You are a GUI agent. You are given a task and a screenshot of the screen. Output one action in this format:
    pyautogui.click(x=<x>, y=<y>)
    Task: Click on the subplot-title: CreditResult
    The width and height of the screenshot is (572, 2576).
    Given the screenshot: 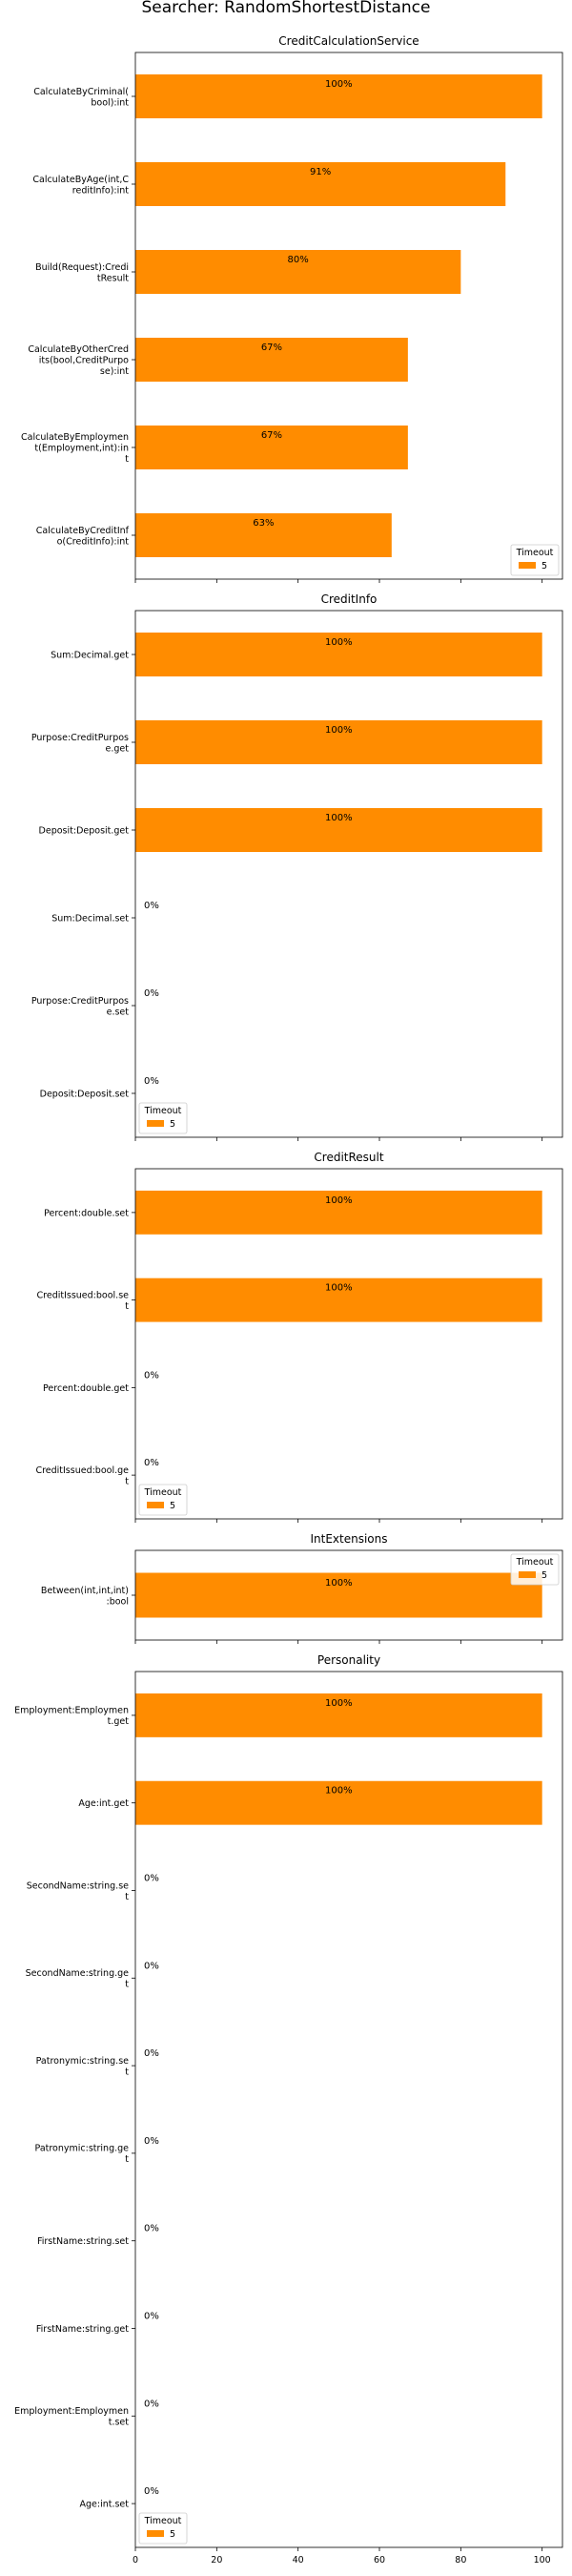 What is the action you would take?
    pyautogui.click(x=349, y=1157)
    